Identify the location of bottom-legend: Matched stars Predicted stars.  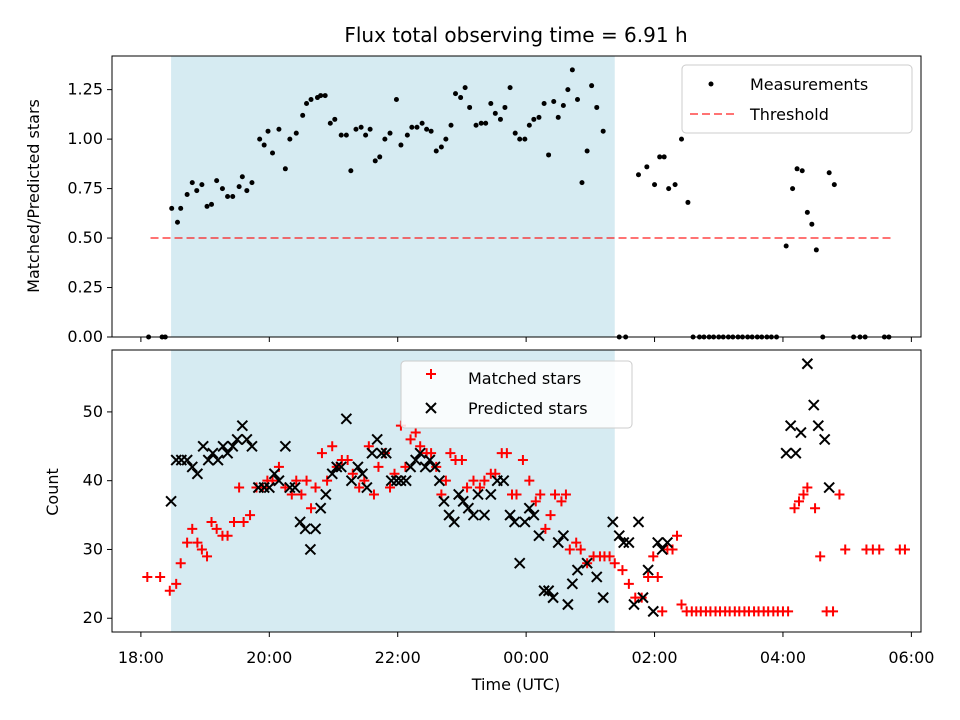
(516, 394).